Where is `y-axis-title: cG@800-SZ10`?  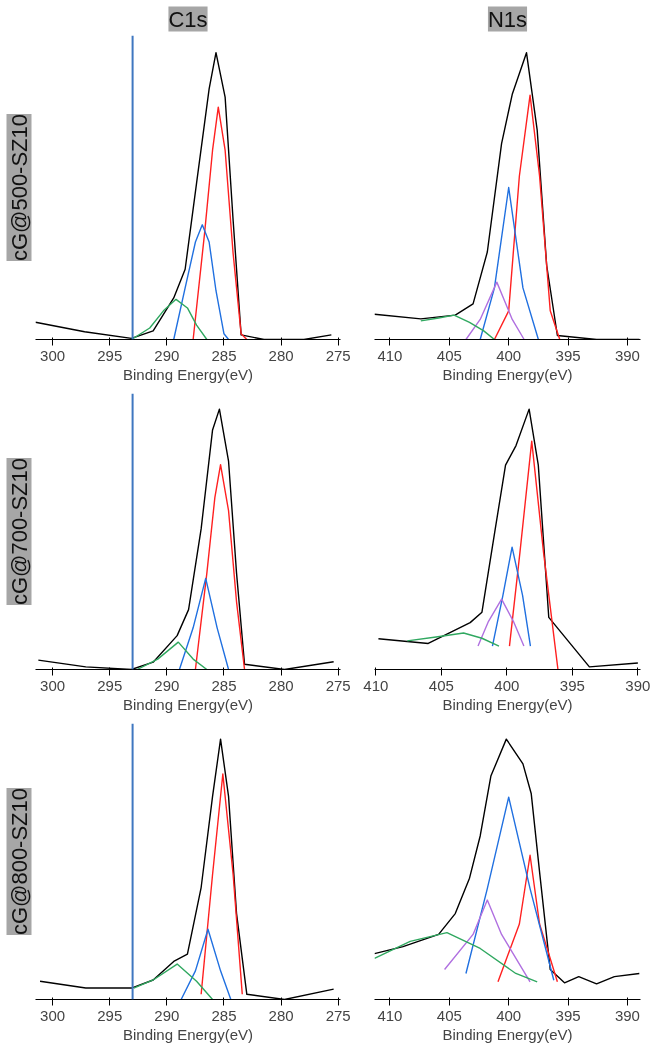
y-axis-title: cG@800-SZ10 is located at coordinates (19, 861).